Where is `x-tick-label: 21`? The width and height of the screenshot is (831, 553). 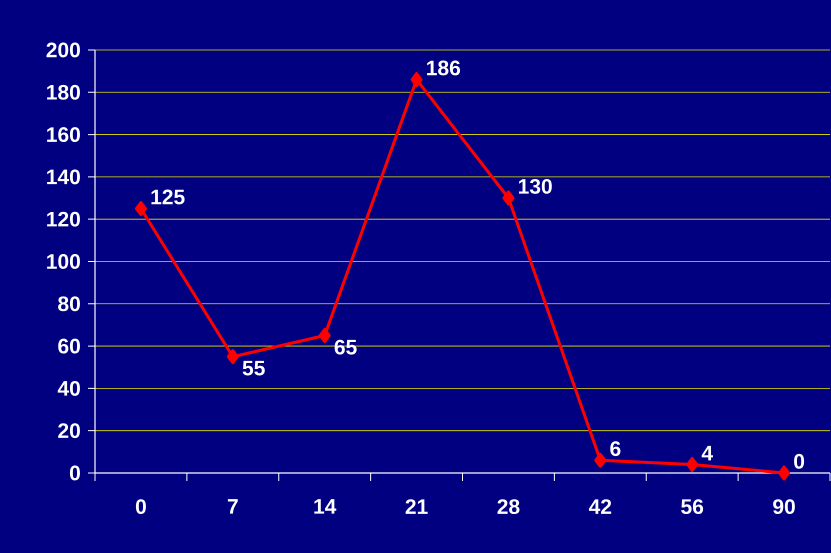 x-tick-label: 21 is located at coordinates (417, 506).